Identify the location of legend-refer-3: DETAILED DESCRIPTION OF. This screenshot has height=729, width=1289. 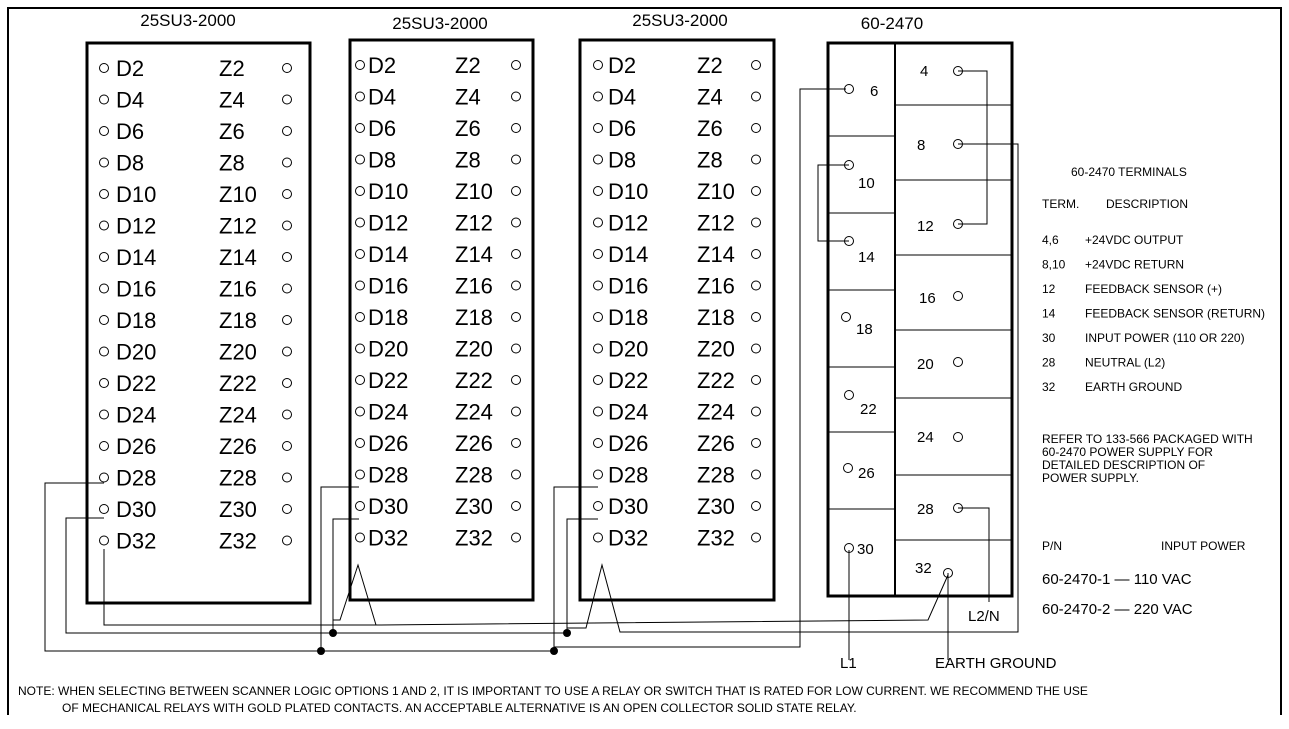
(1123, 465).